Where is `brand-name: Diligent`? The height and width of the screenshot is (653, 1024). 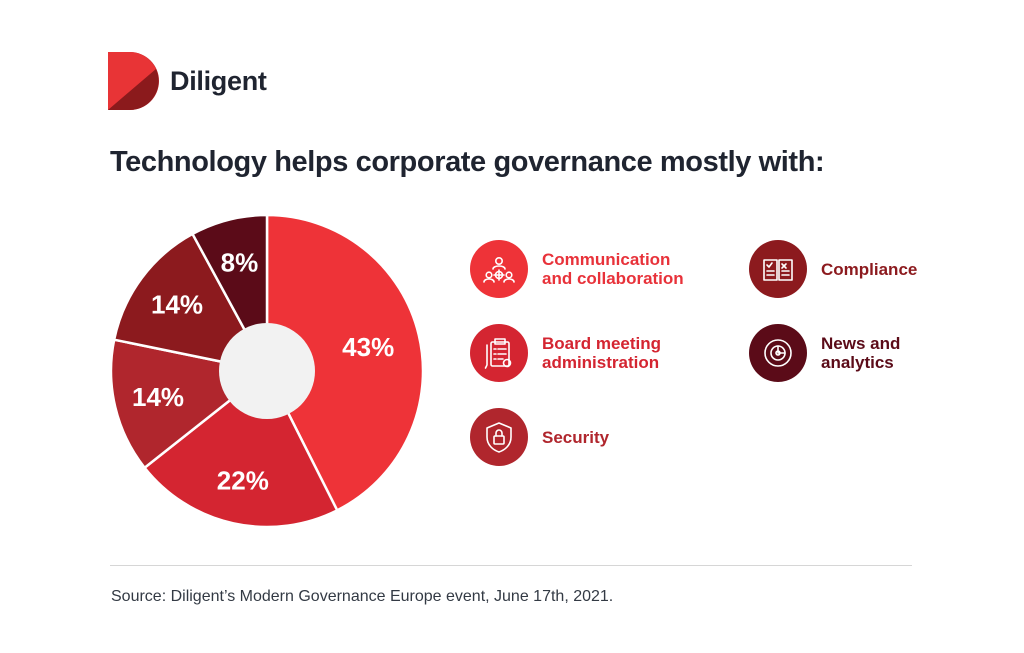
brand-name: Diligent is located at coordinates (218, 80).